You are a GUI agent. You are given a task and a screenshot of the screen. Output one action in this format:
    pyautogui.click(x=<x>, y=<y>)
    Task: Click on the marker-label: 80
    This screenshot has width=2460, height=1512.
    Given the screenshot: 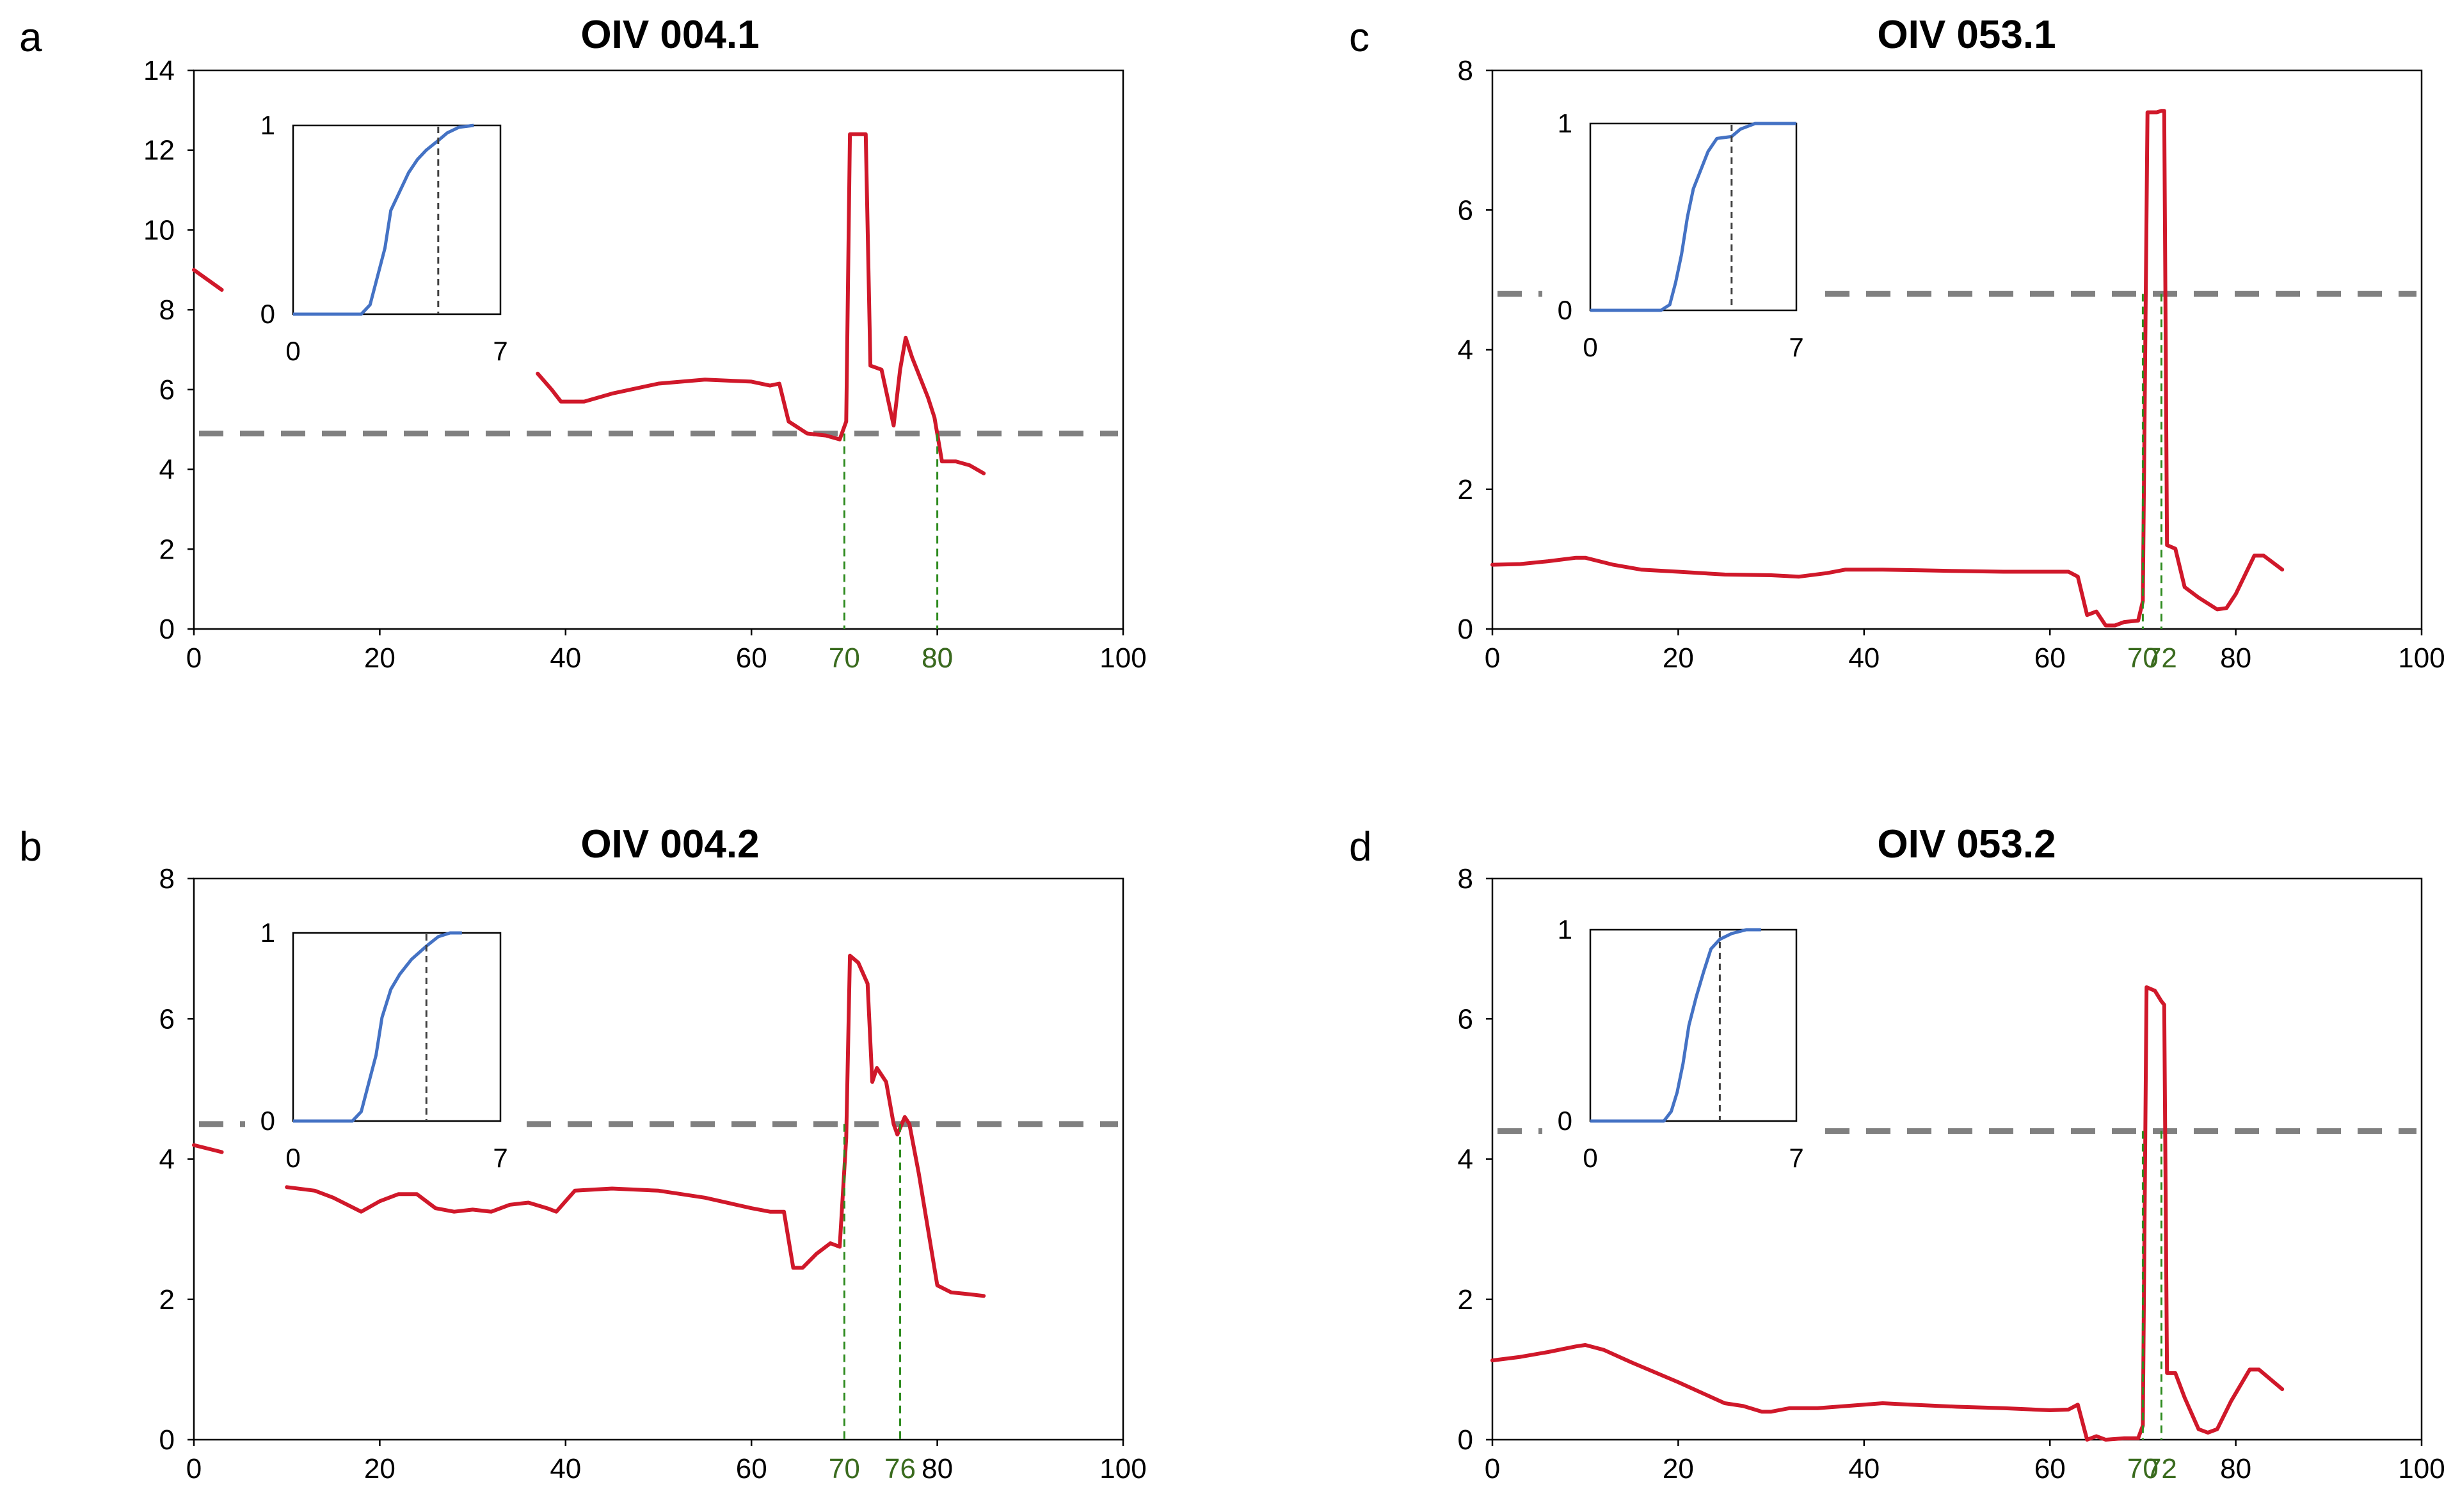 What is the action you would take?
    pyautogui.click(x=937, y=658)
    